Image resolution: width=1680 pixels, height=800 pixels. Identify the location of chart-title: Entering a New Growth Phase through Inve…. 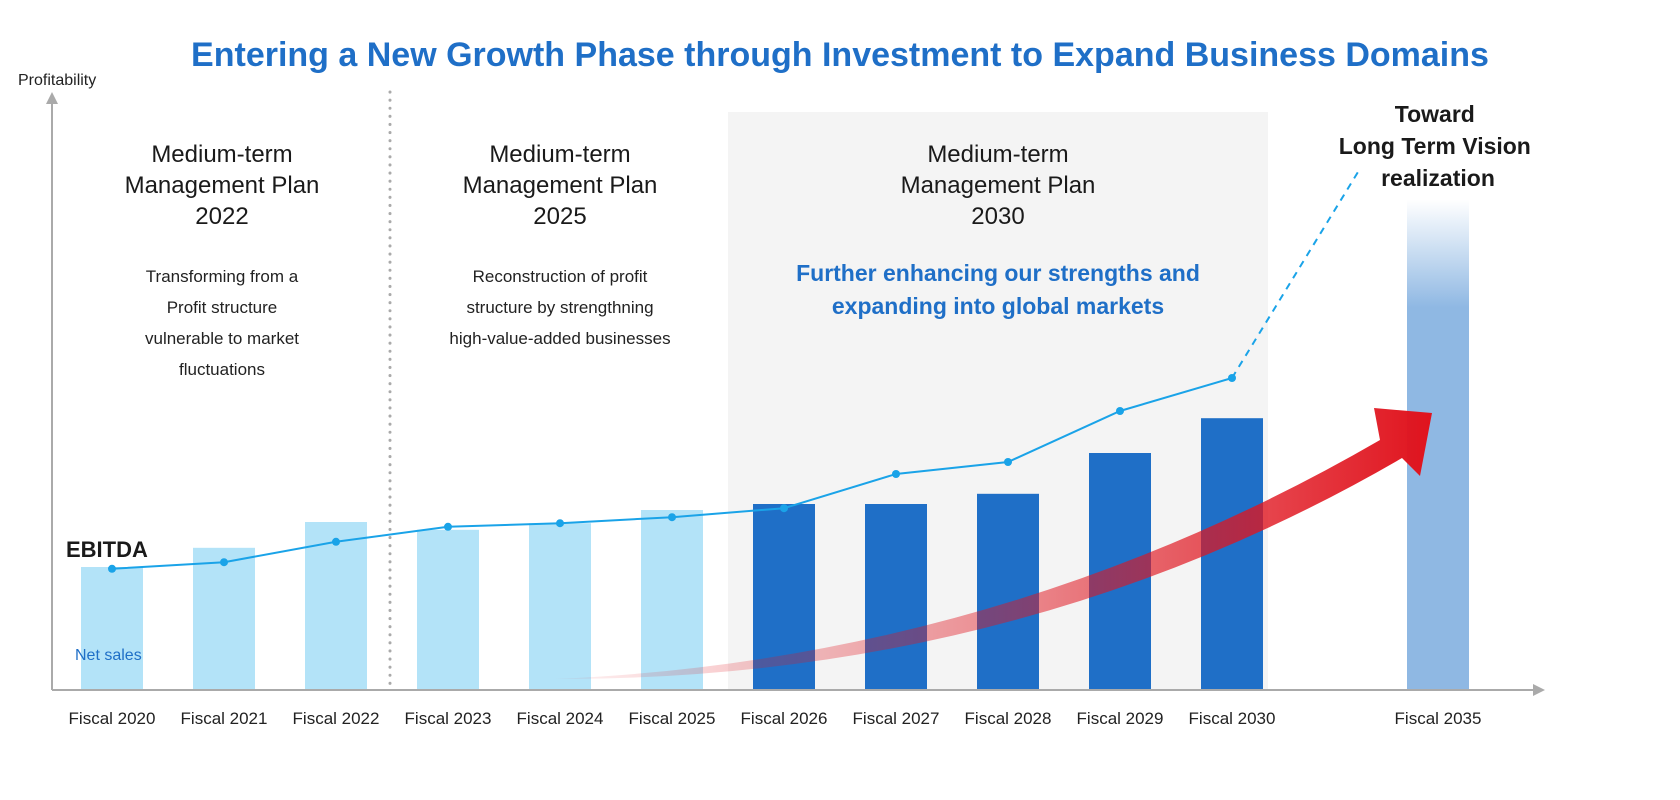
(840, 55).